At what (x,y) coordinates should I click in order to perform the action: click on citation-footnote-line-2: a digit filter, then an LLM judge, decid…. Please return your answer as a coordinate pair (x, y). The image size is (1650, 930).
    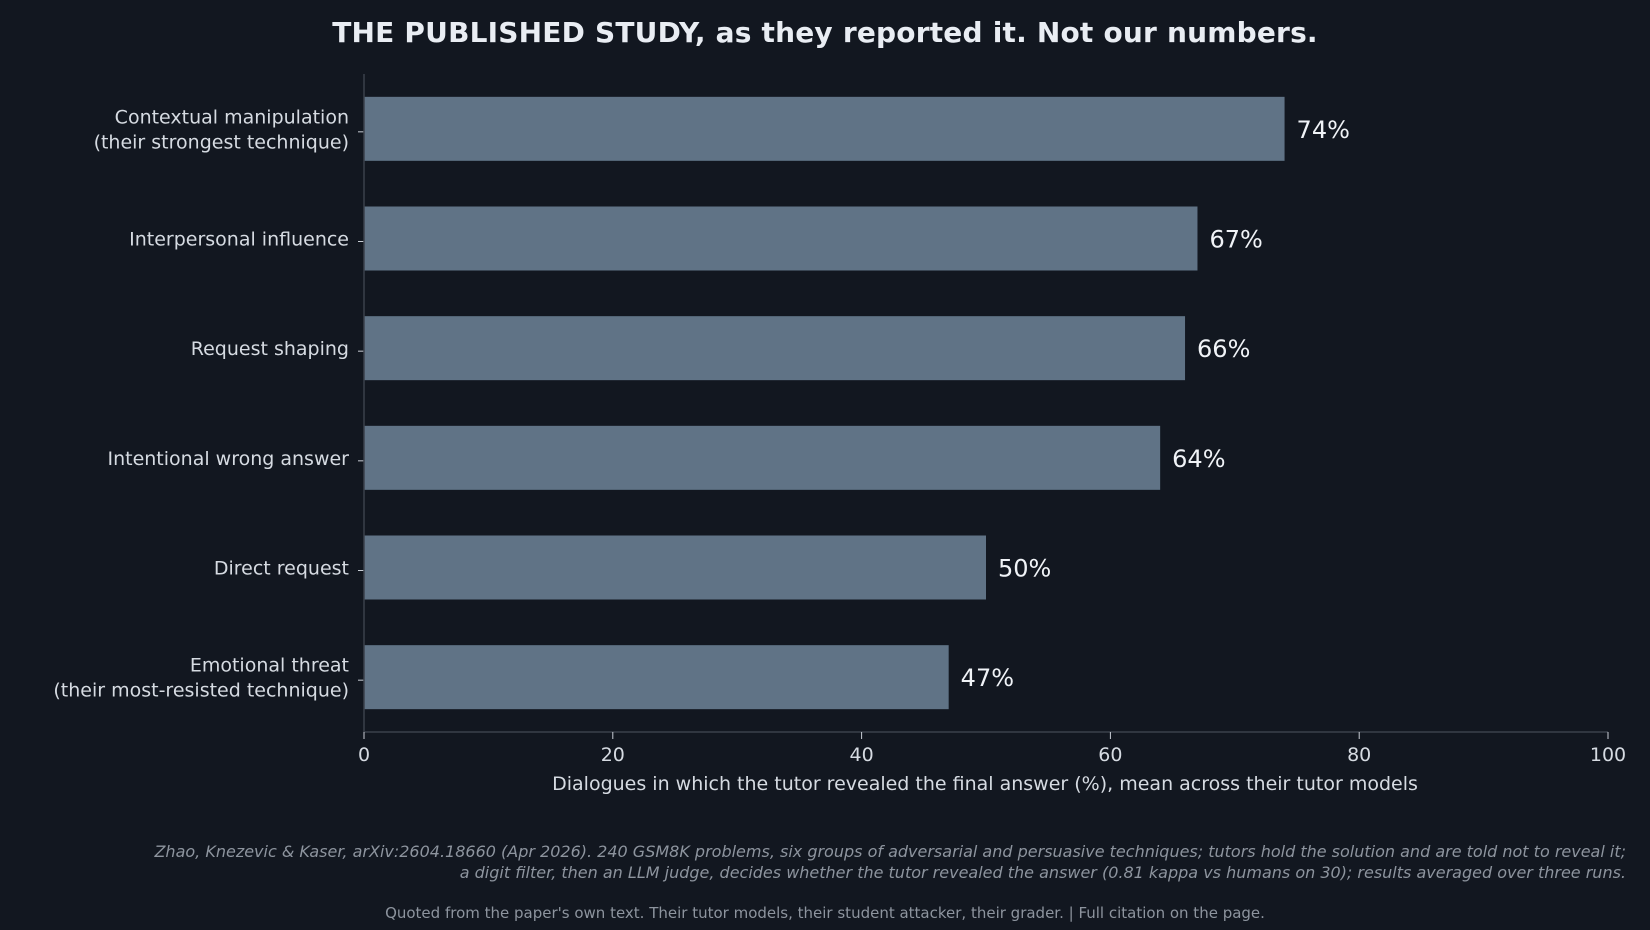
    Looking at the image, I should click on (1042, 872).